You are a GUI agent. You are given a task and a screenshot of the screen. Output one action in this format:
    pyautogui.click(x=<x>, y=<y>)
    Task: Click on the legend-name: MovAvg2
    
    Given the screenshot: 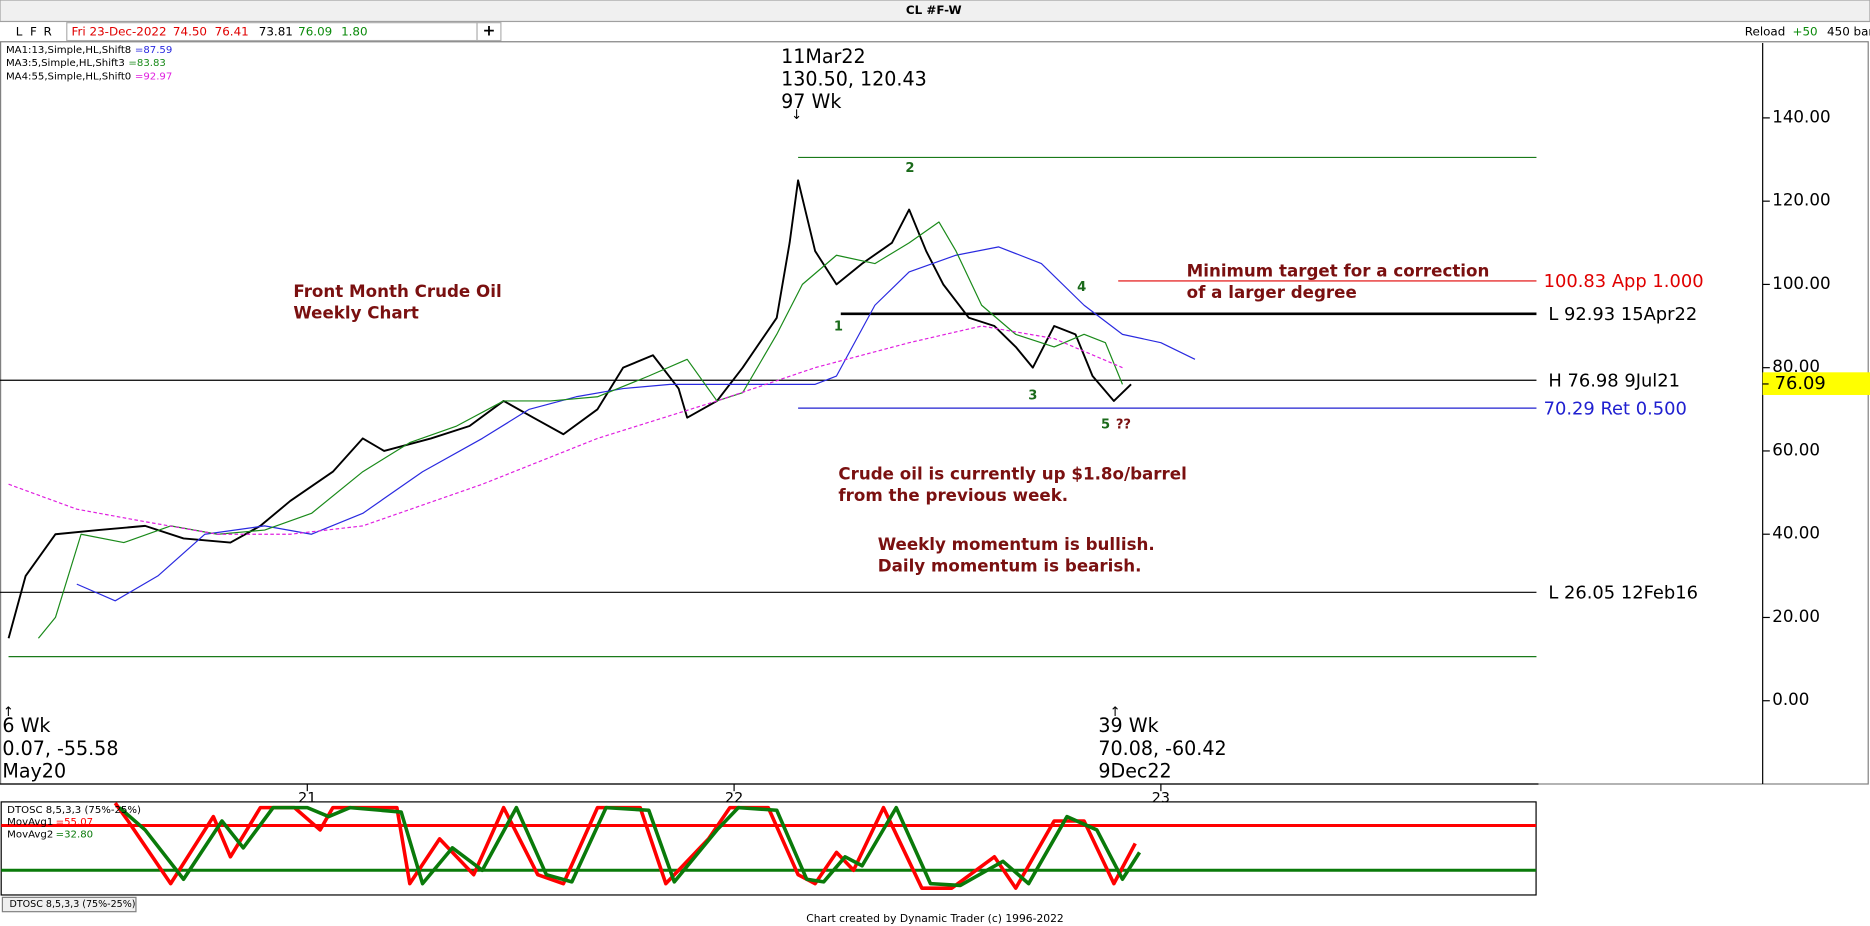 What is the action you would take?
    pyautogui.click(x=30, y=835)
    